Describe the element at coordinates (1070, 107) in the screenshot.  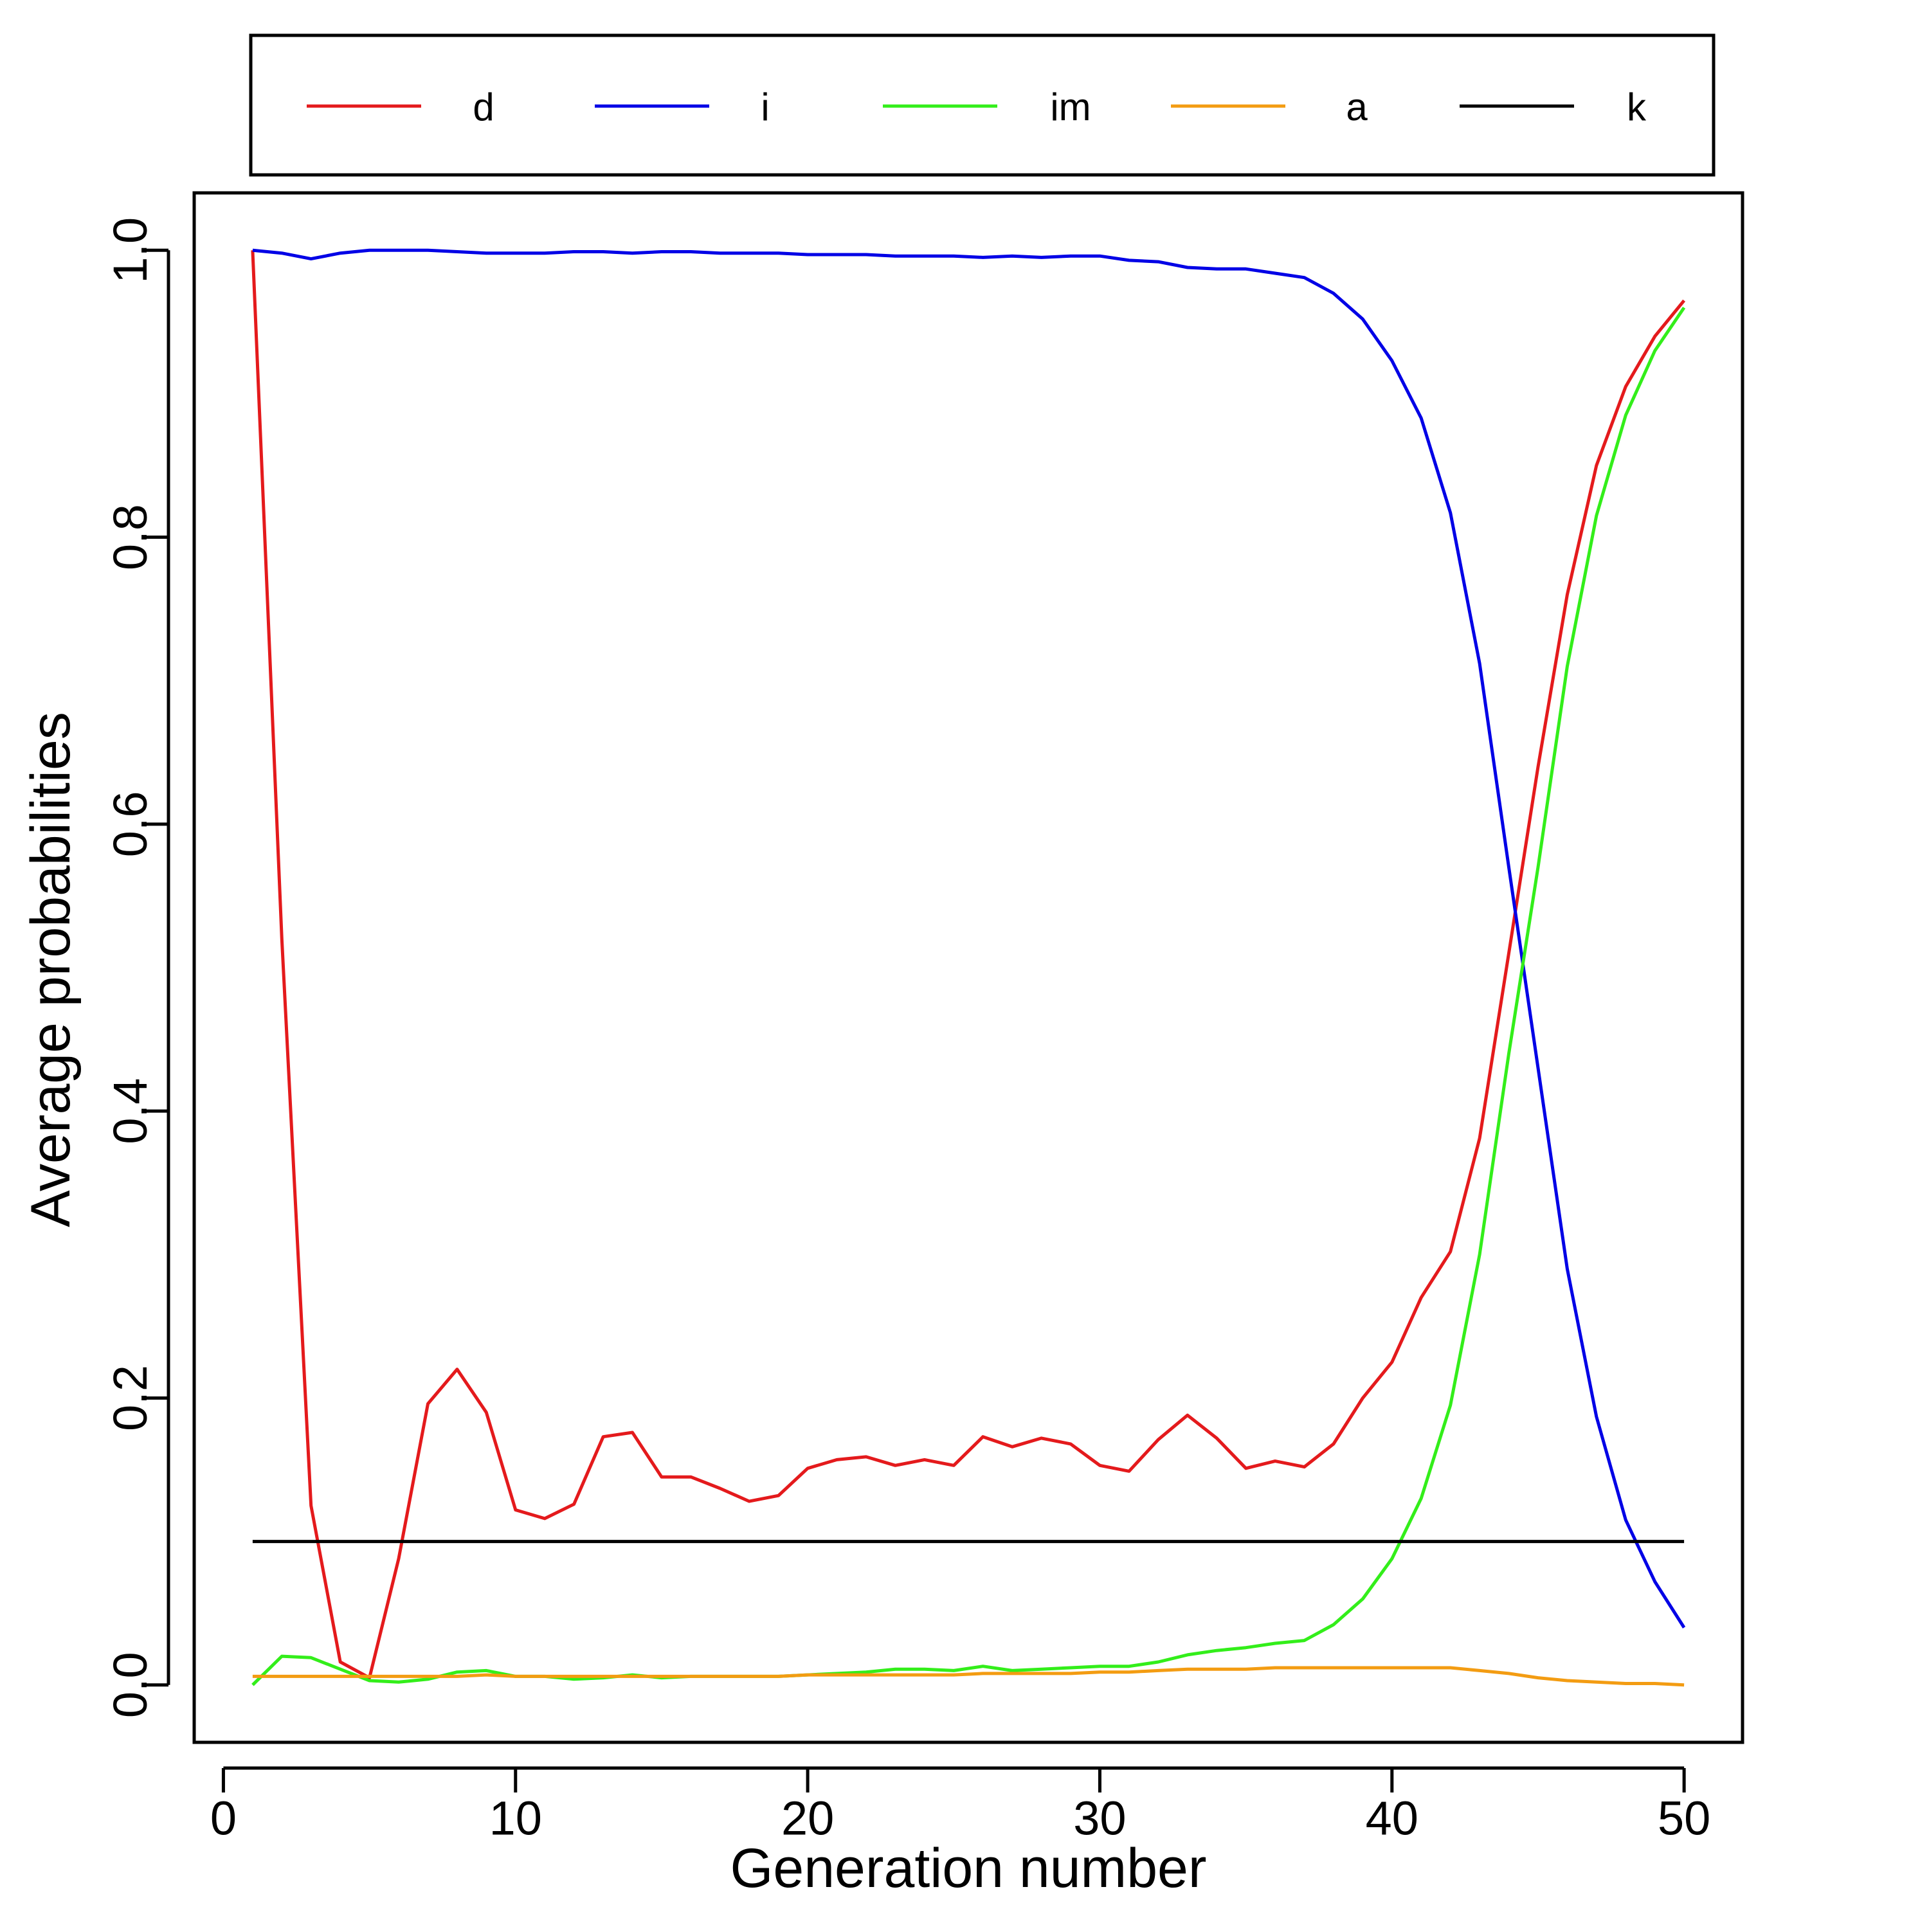
I see `legend-label-im: im` at that location.